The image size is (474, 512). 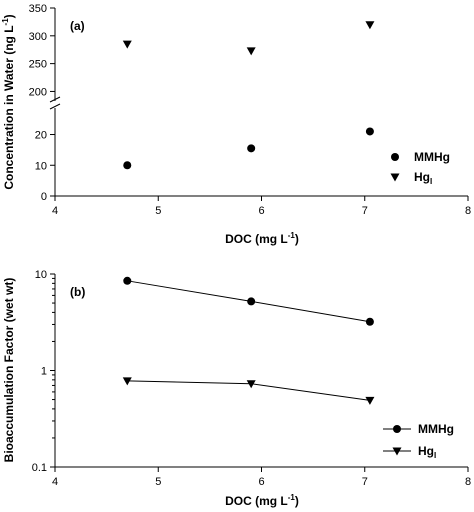 I want to click on panel-a-y-axis-title: Concentration in Water (ng L-1), so click(x=8, y=101).